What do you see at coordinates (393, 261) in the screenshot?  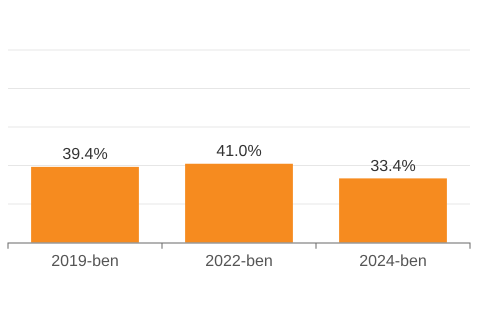 I see `x-tick-label: 2024-ben` at bounding box center [393, 261].